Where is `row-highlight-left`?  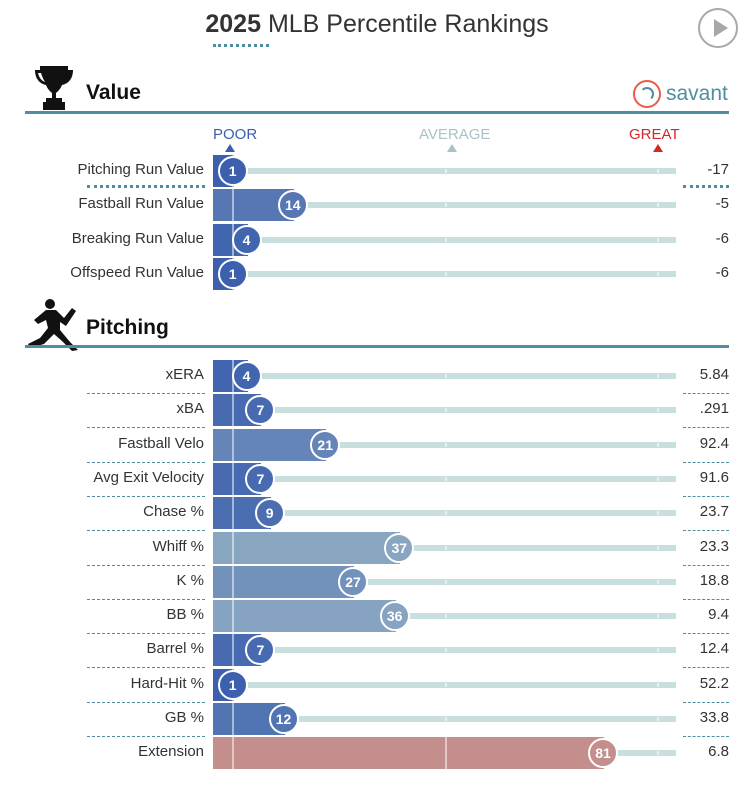
row-highlight-left is located at coordinates (146, 186).